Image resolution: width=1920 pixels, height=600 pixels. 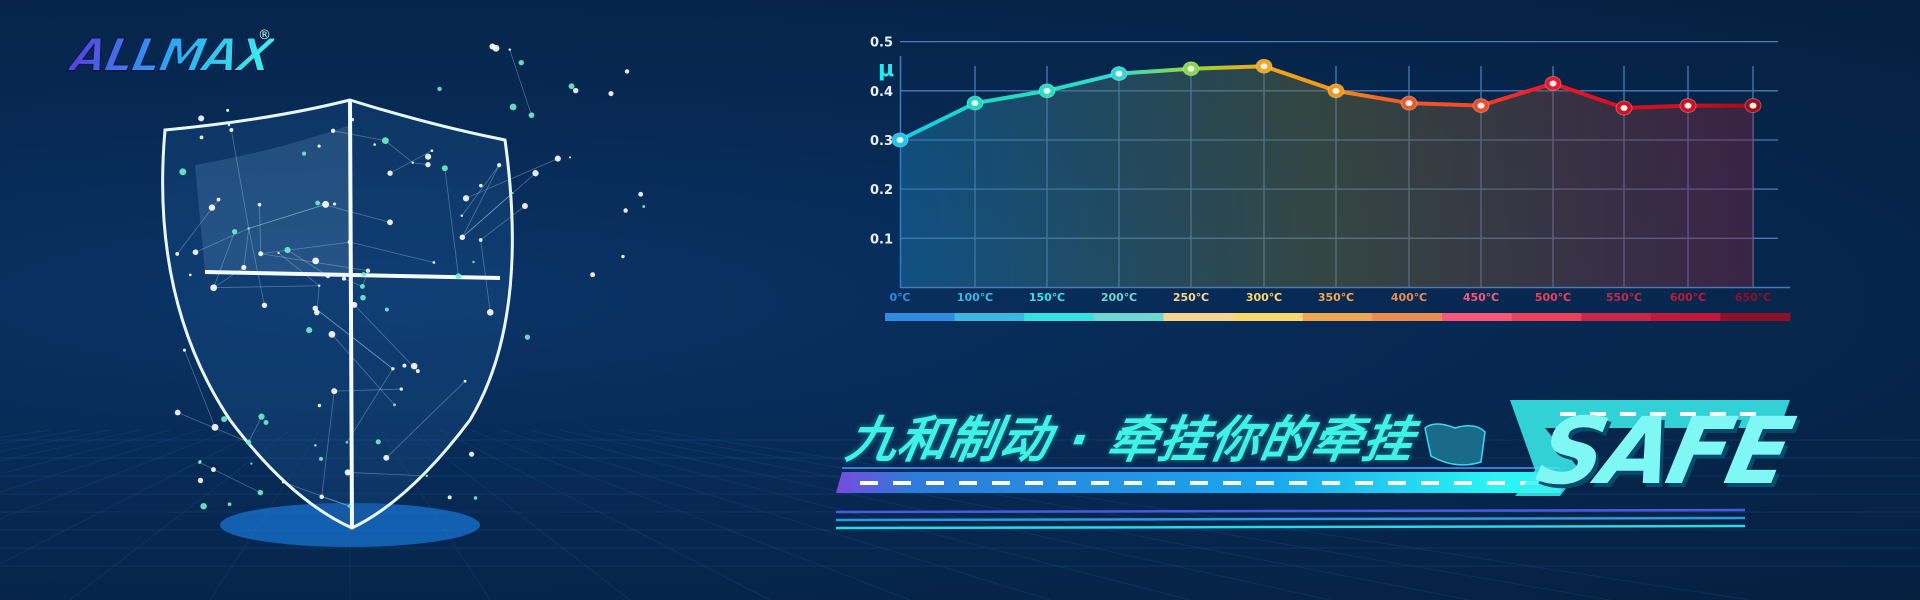 I want to click on y-tick-label: 0.2, so click(x=881, y=190).